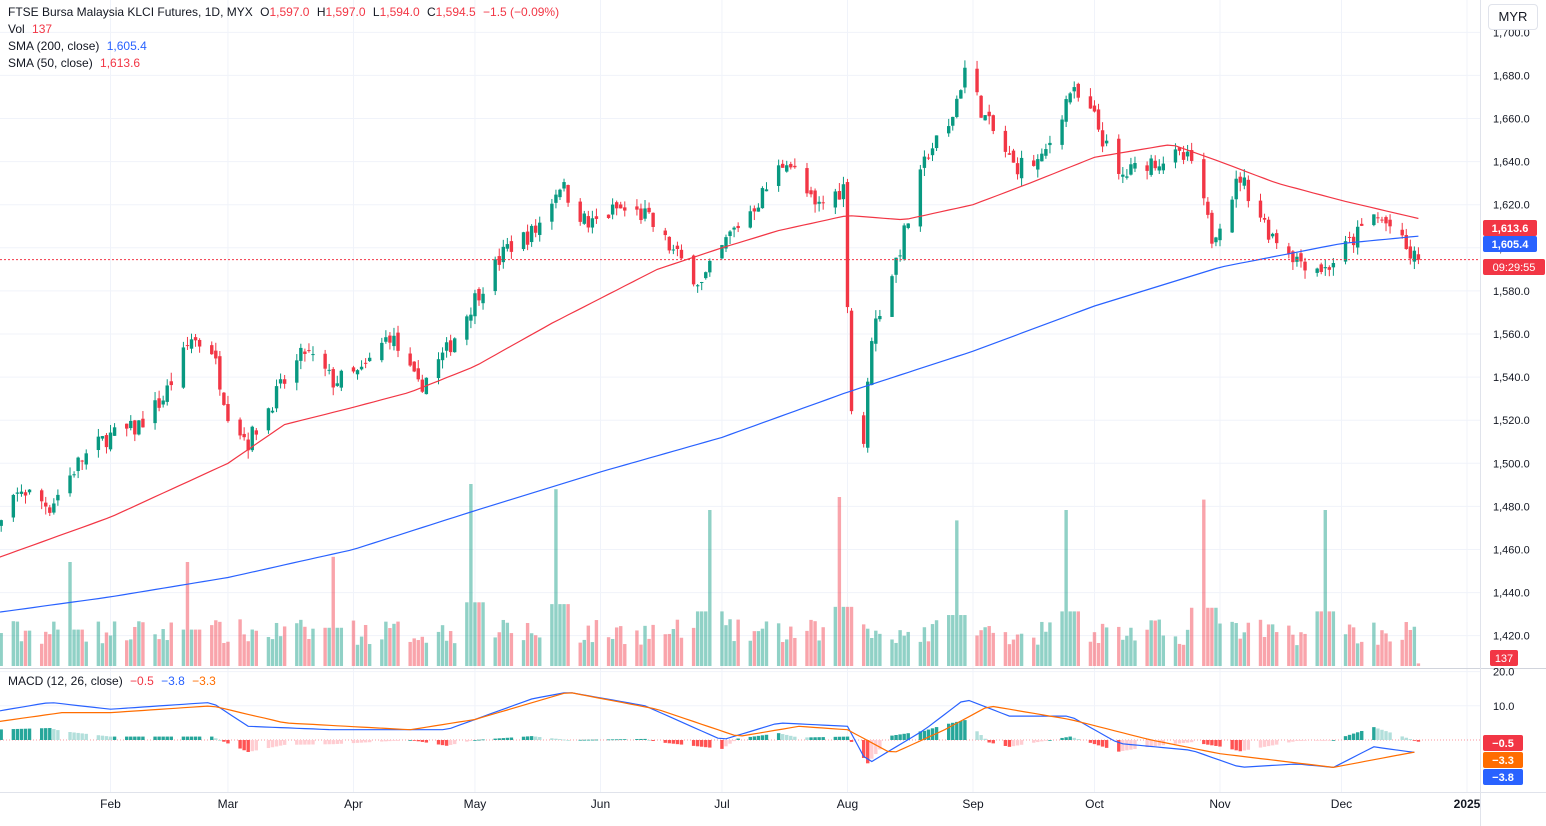 The height and width of the screenshot is (826, 1546). What do you see at coordinates (1513, 17) in the screenshot?
I see `currency-button: MYR` at bounding box center [1513, 17].